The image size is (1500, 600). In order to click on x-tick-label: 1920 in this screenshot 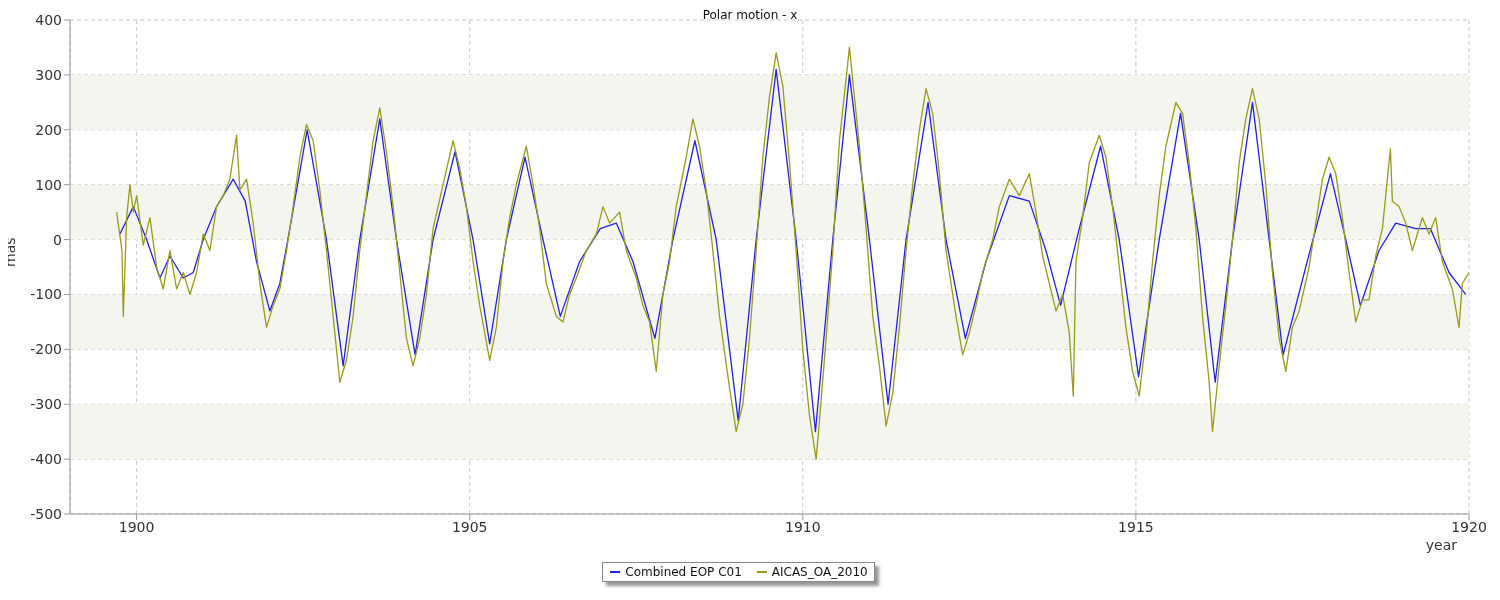, I will do `click(1469, 526)`.